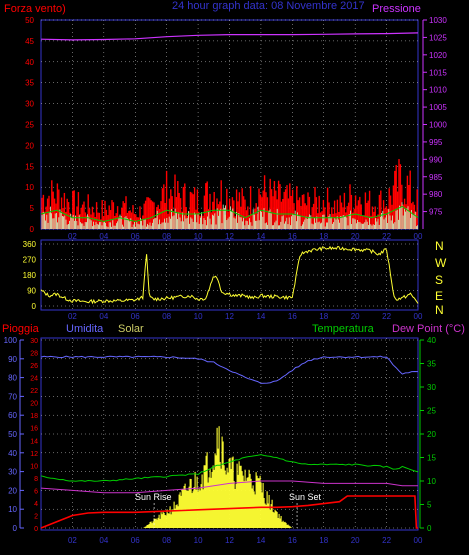 The height and width of the screenshot is (555, 469). Describe the element at coordinates (34, 341) in the screenshot. I see `rain-tick-label: 30` at that location.